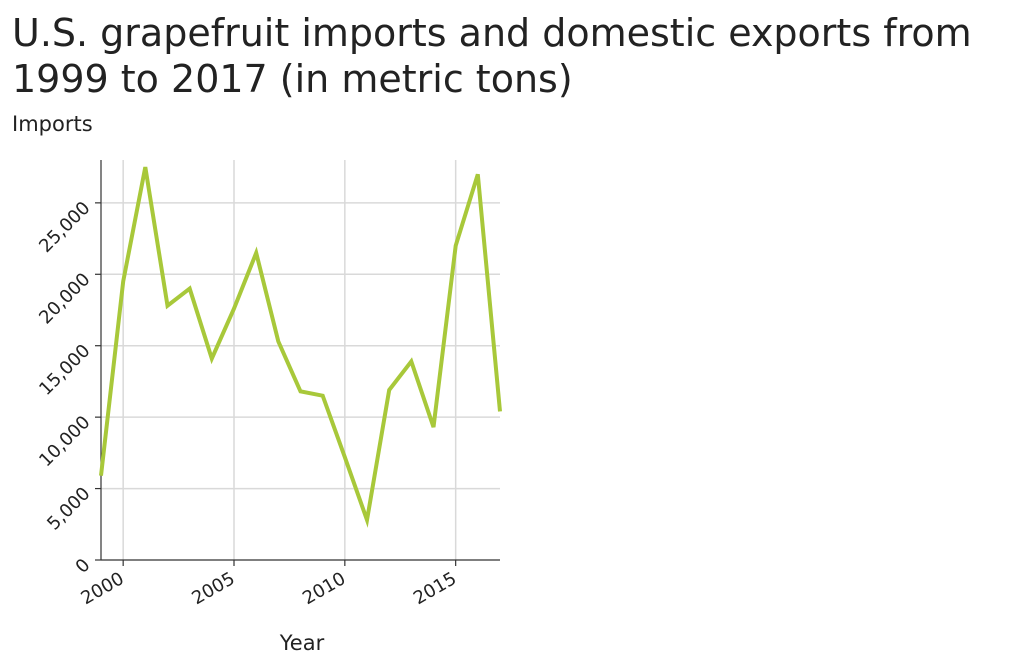 This screenshot has width=1010, height=666. What do you see at coordinates (83, 566) in the screenshot?
I see `y-tick-label: 0` at bounding box center [83, 566].